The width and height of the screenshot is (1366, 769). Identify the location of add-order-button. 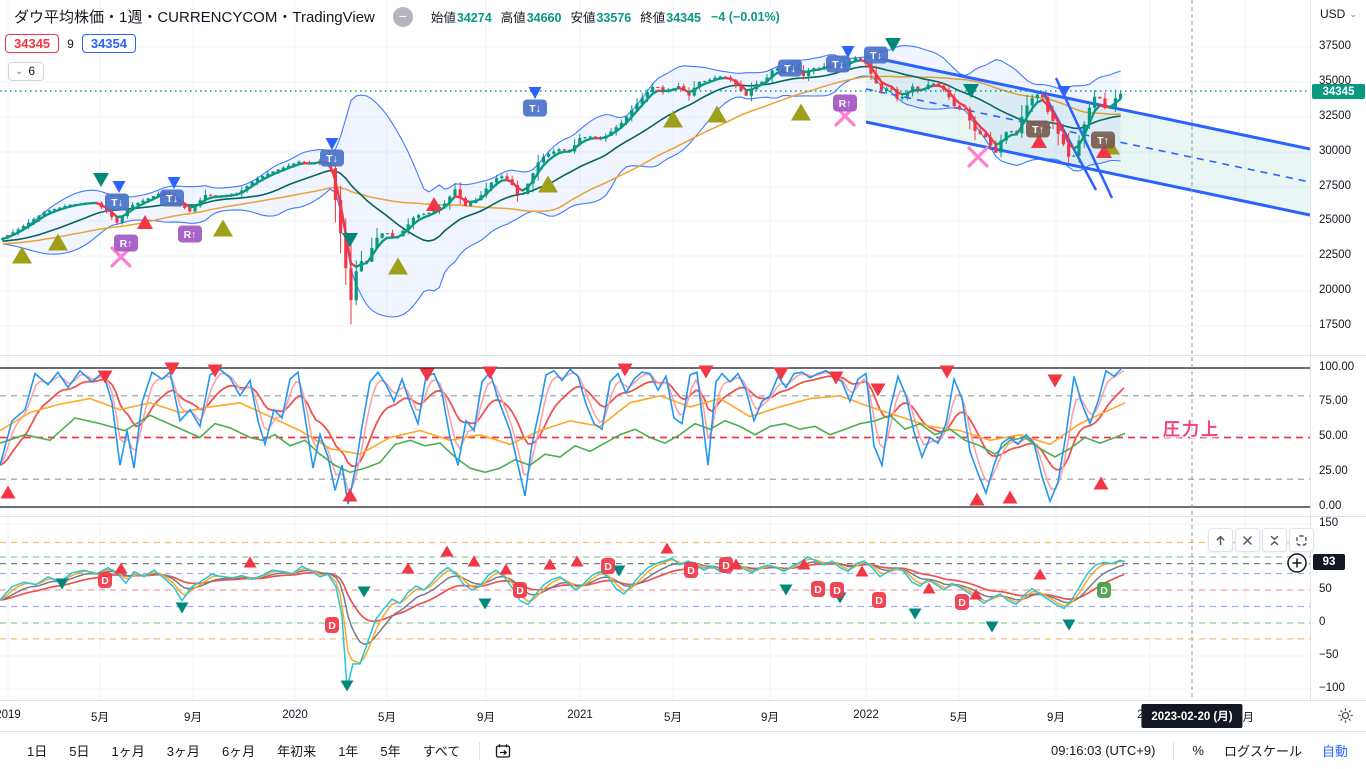
(1297, 565).